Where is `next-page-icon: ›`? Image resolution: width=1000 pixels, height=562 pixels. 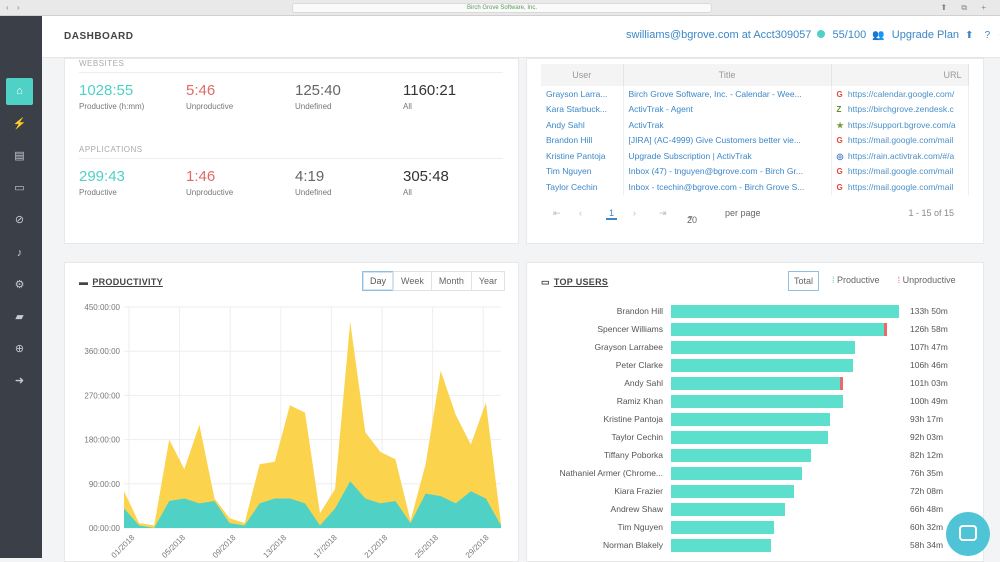 next-page-icon: › is located at coordinates (634, 213).